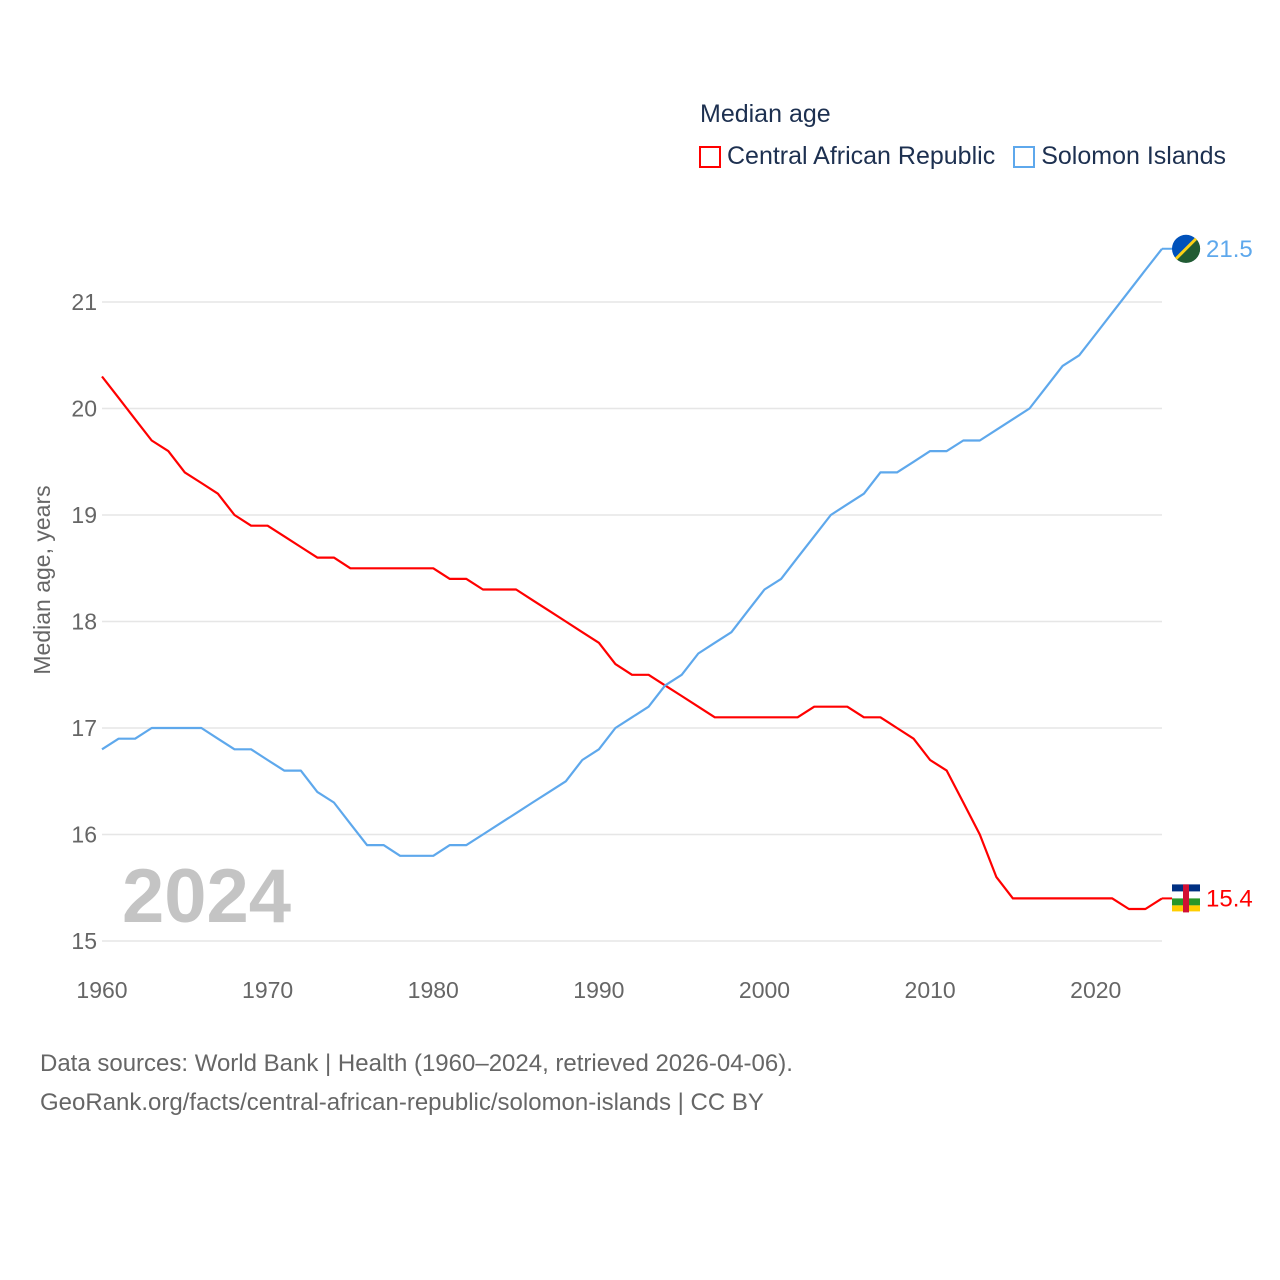 The height and width of the screenshot is (1280, 1280). What do you see at coordinates (84, 835) in the screenshot?
I see `y-tick-label: 16` at bounding box center [84, 835].